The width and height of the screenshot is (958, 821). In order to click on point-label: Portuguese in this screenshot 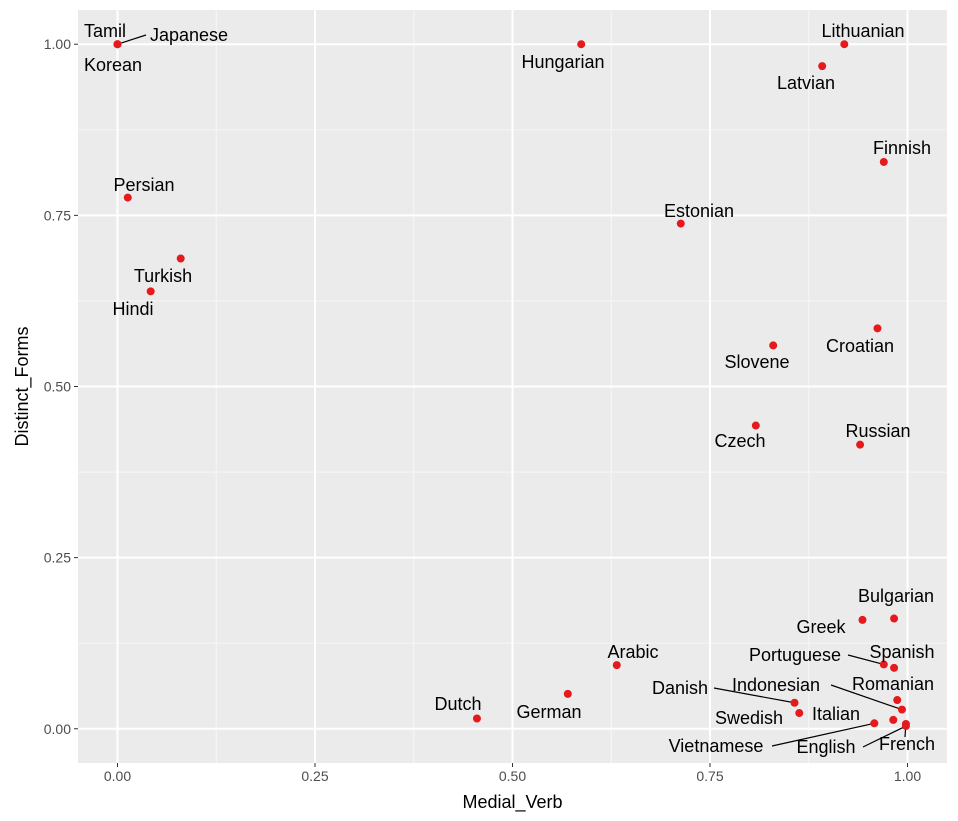, I will do `click(795, 655)`.